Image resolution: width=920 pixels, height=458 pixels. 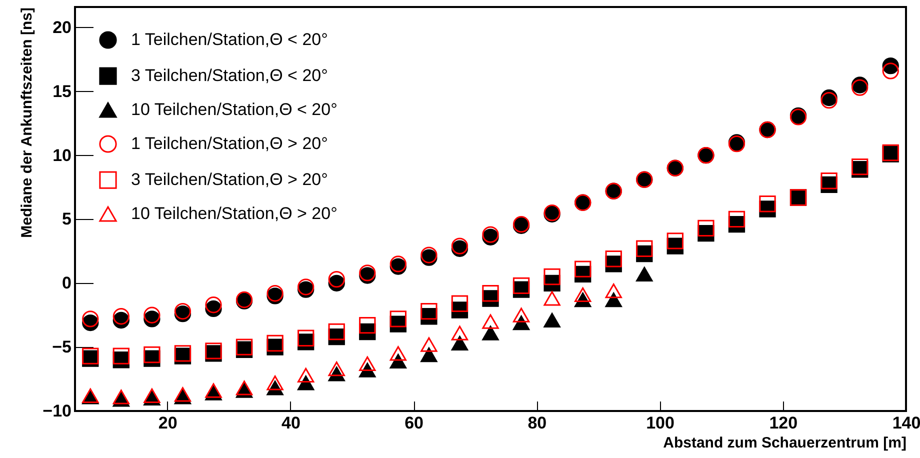 I want to click on x-tick-label: 140, so click(x=906, y=423).